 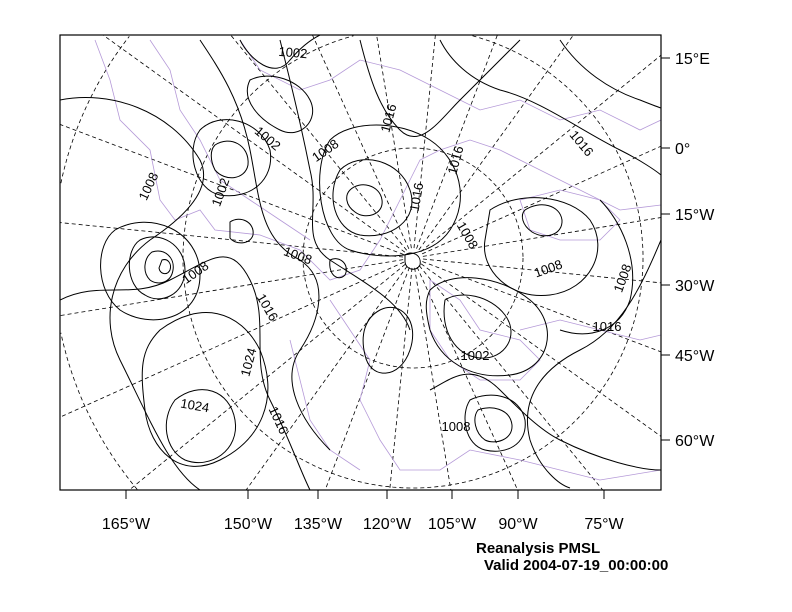 What do you see at coordinates (692, 59) in the screenshot?
I see `lat-label: 15°E` at bounding box center [692, 59].